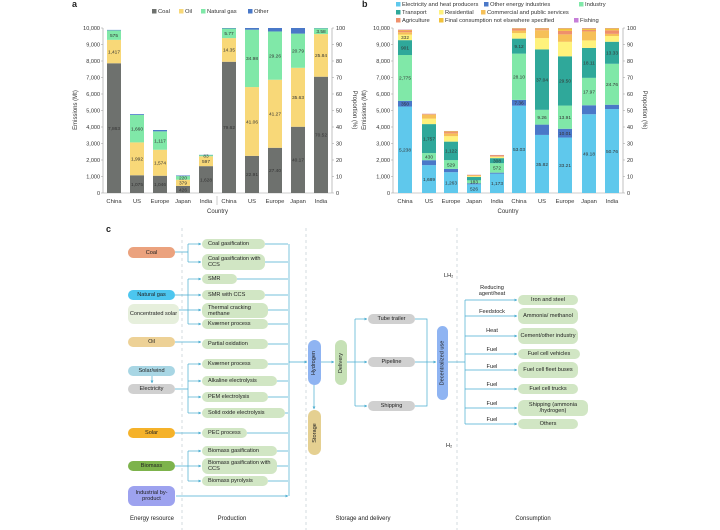 The width and height of the screenshot is (720, 530). I want to click on chart-a-pct-label: 14.35, so click(229, 51).